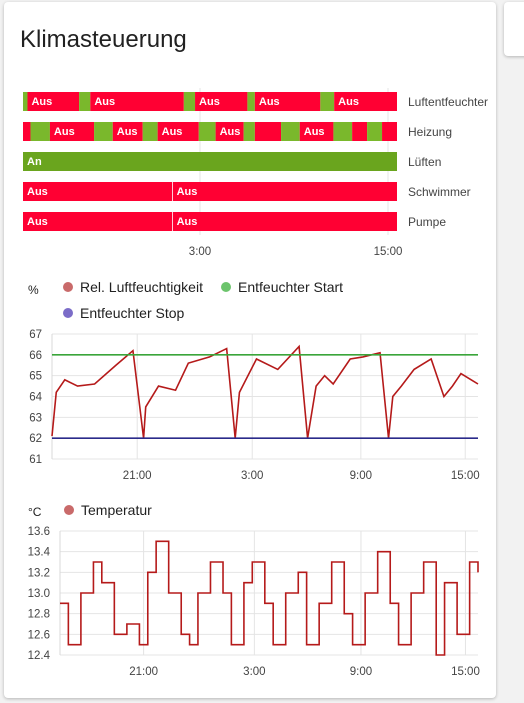 The width and height of the screenshot is (524, 703). What do you see at coordinates (35, 335) in the screenshot?
I see `y-tick-label: 67` at bounding box center [35, 335].